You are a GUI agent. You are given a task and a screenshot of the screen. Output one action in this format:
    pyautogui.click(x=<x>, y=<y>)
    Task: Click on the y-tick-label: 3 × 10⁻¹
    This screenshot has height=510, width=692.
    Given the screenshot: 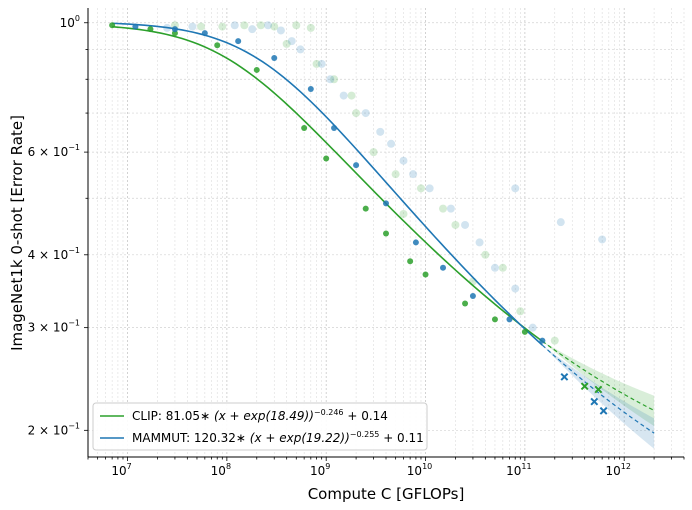 What is the action you would take?
    pyautogui.click(x=54, y=327)
    